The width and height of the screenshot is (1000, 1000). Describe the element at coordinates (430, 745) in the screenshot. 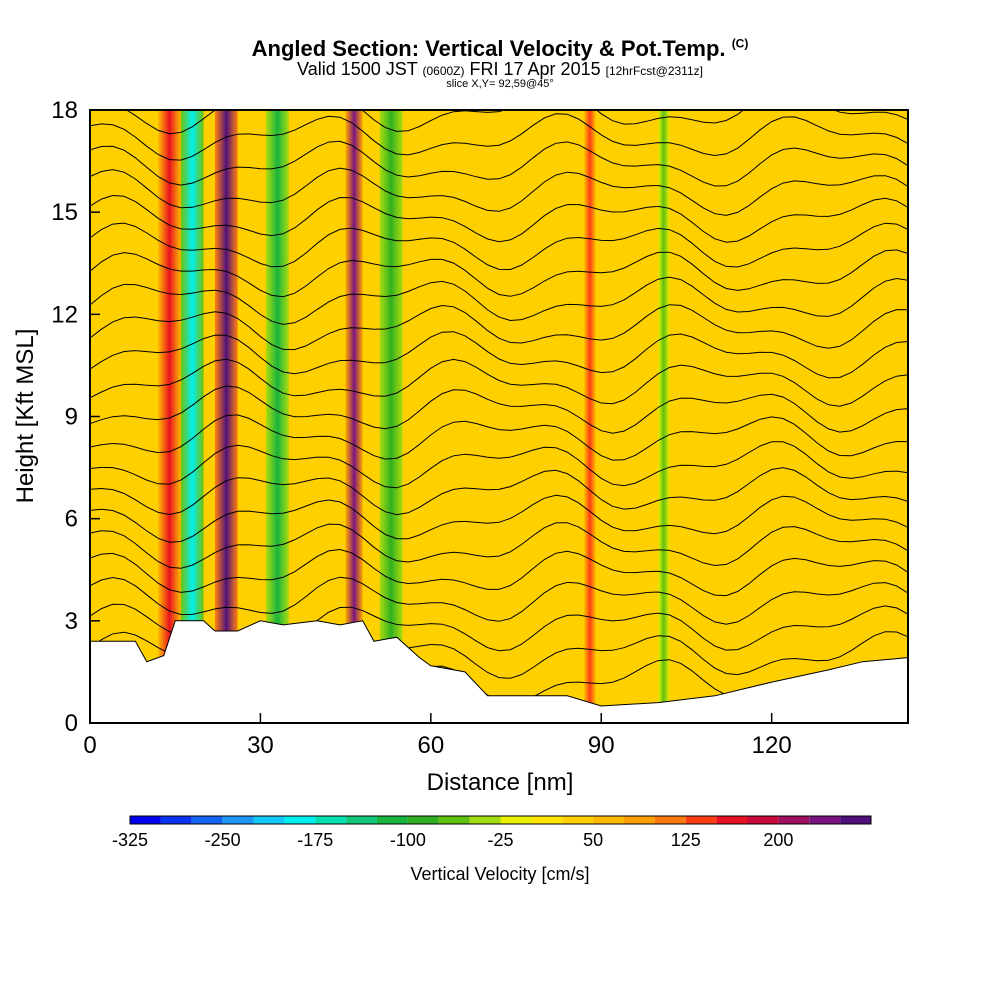

I see `x-tick-label: 60` at that location.